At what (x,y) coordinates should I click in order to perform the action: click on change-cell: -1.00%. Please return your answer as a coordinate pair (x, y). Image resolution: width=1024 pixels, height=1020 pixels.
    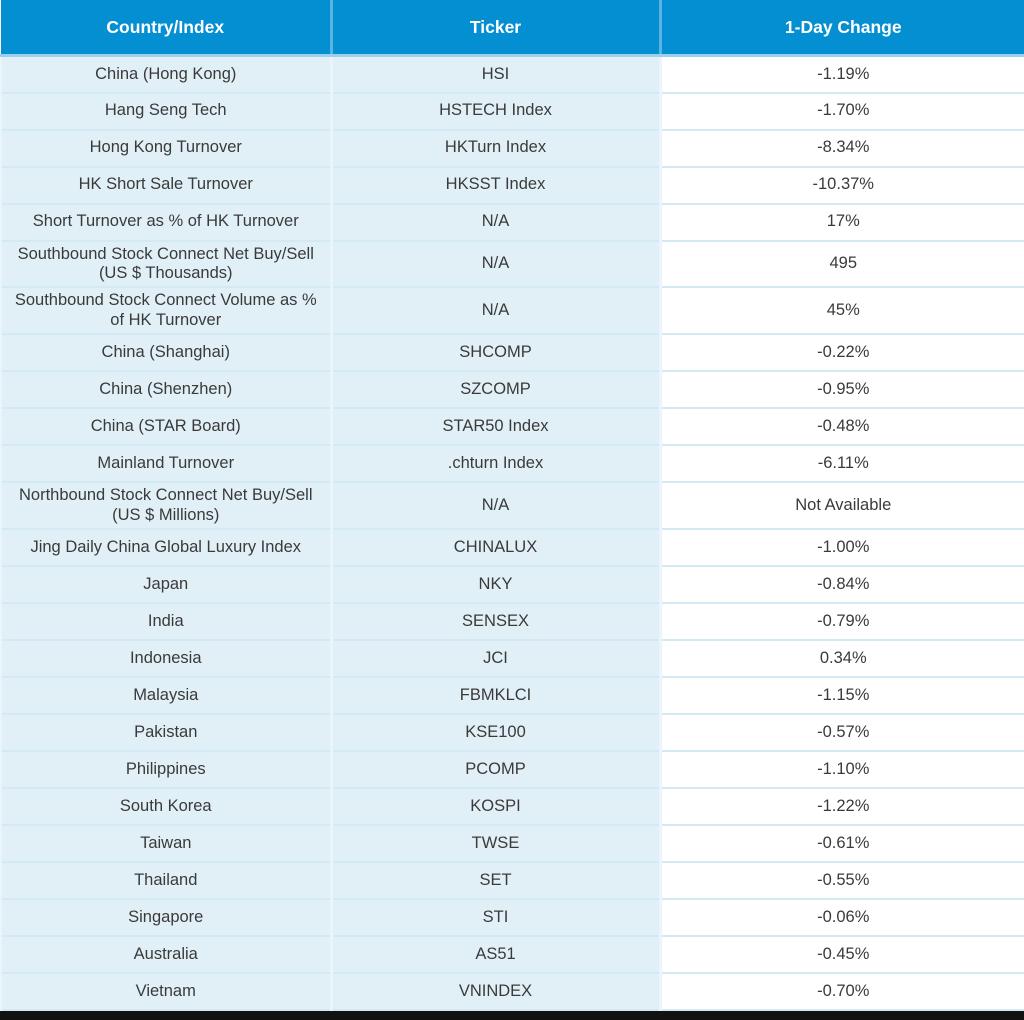
    Looking at the image, I should click on (841, 547).